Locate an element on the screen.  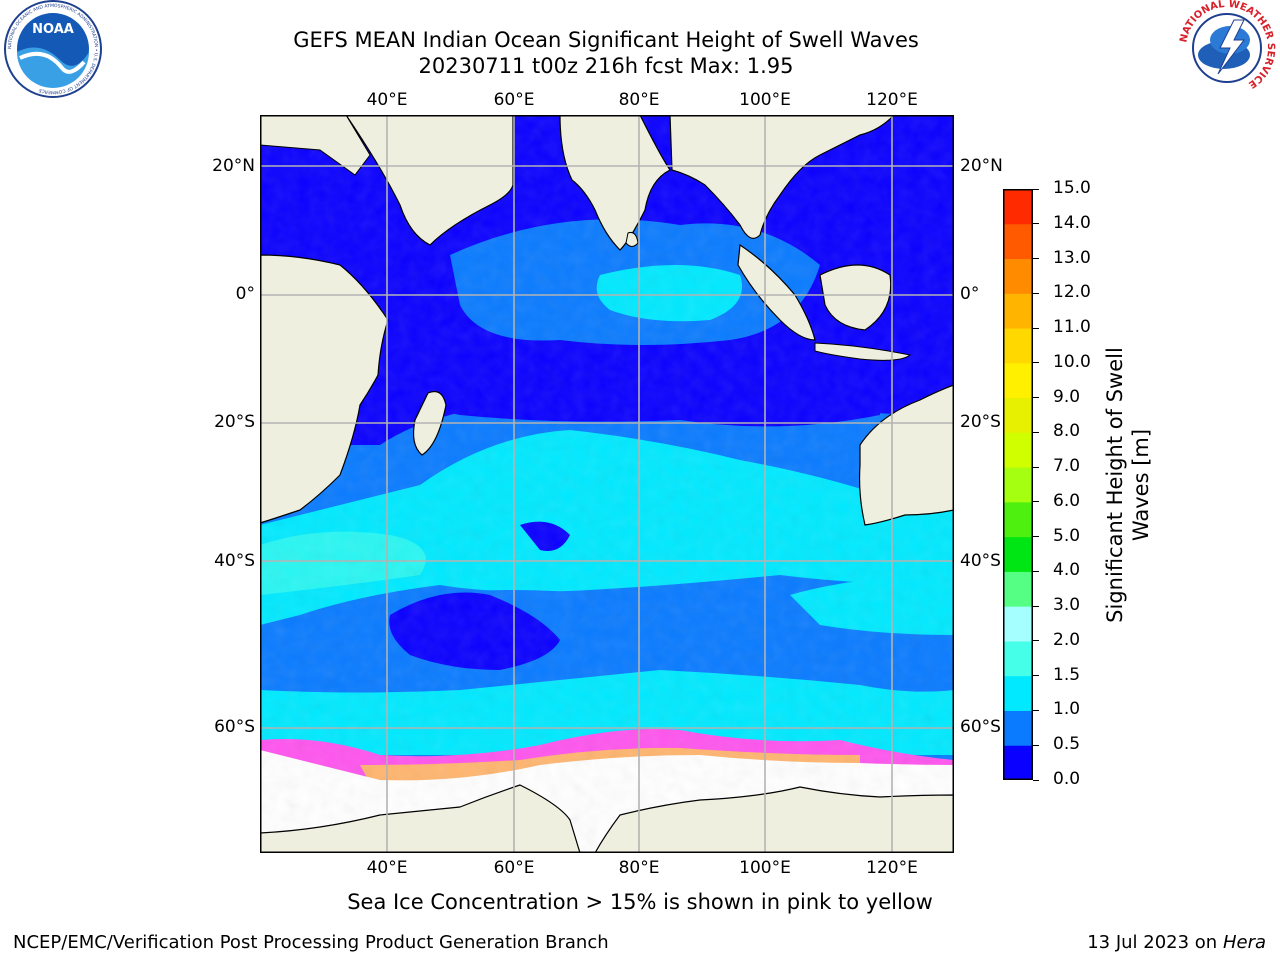
nws-logo: NATIONAL WEATHER SERVICE is located at coordinates (1227, 50).